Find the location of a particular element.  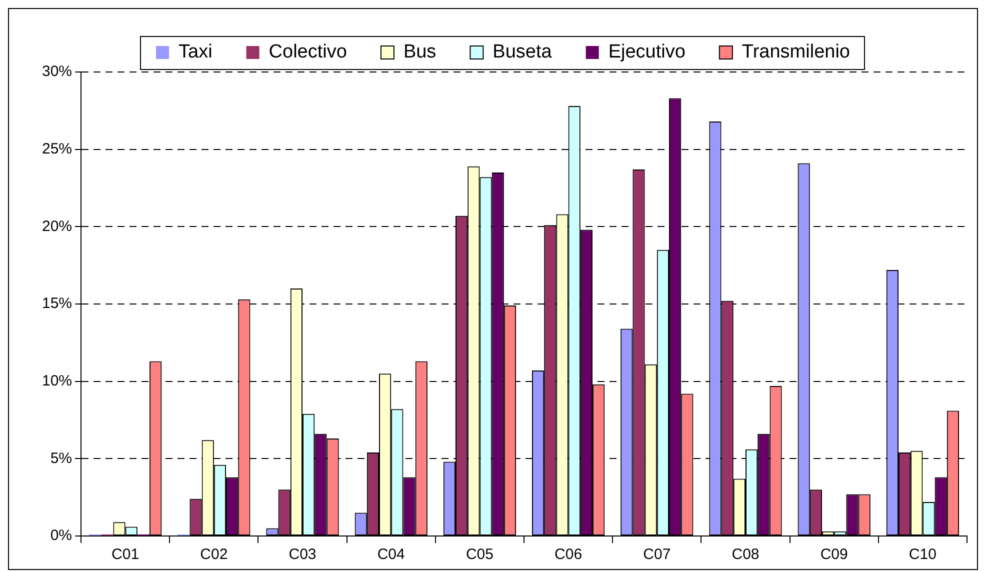

legend-label: Taxi is located at coordinates (195, 52).